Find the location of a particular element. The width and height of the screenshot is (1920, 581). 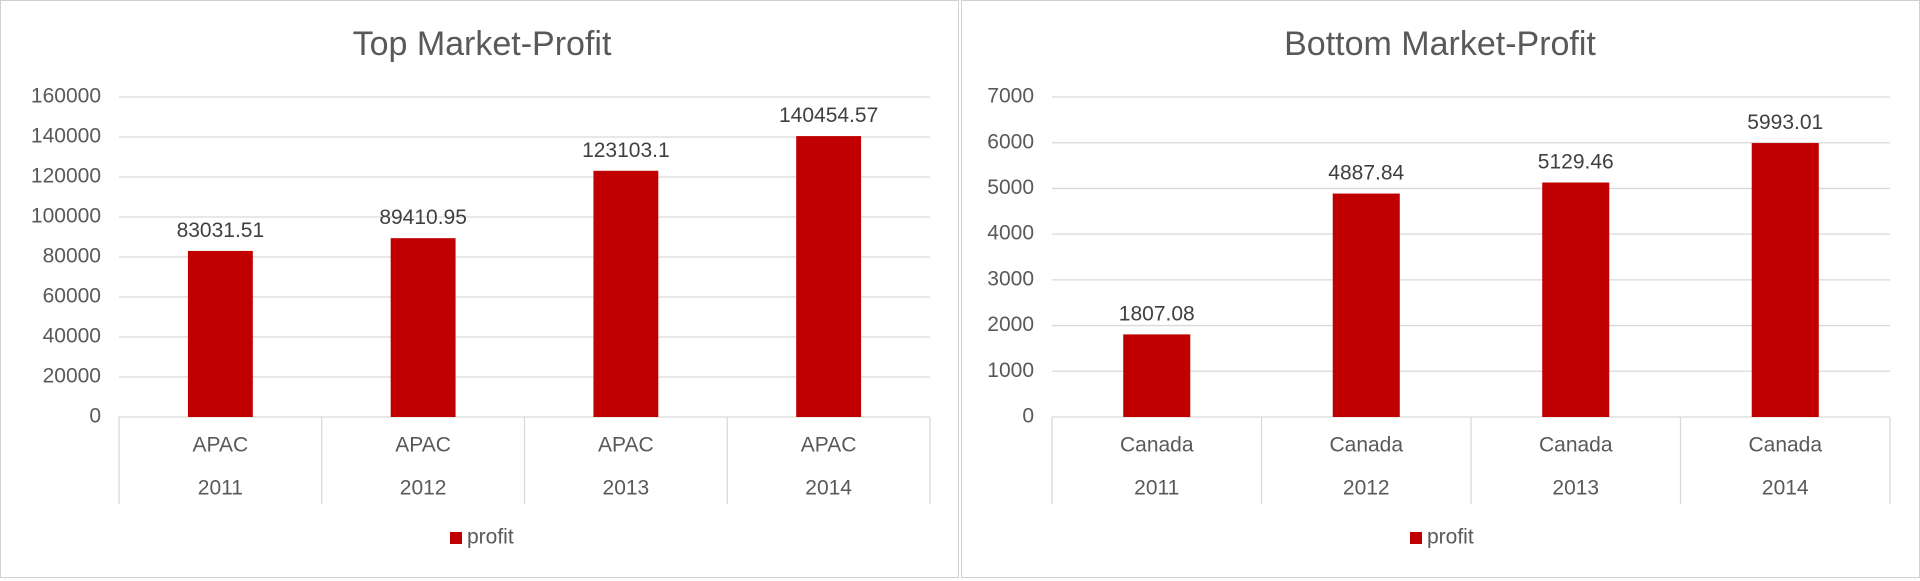

y-tick-label: 4000 is located at coordinates (1010, 233).